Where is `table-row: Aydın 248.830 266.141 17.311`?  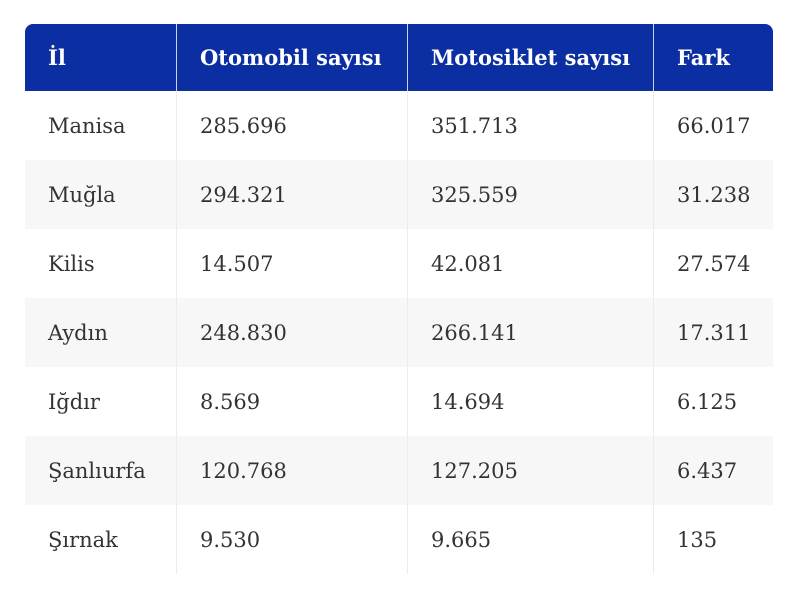 table-row: Aydın 248.830 266.141 17.311 is located at coordinates (399, 332).